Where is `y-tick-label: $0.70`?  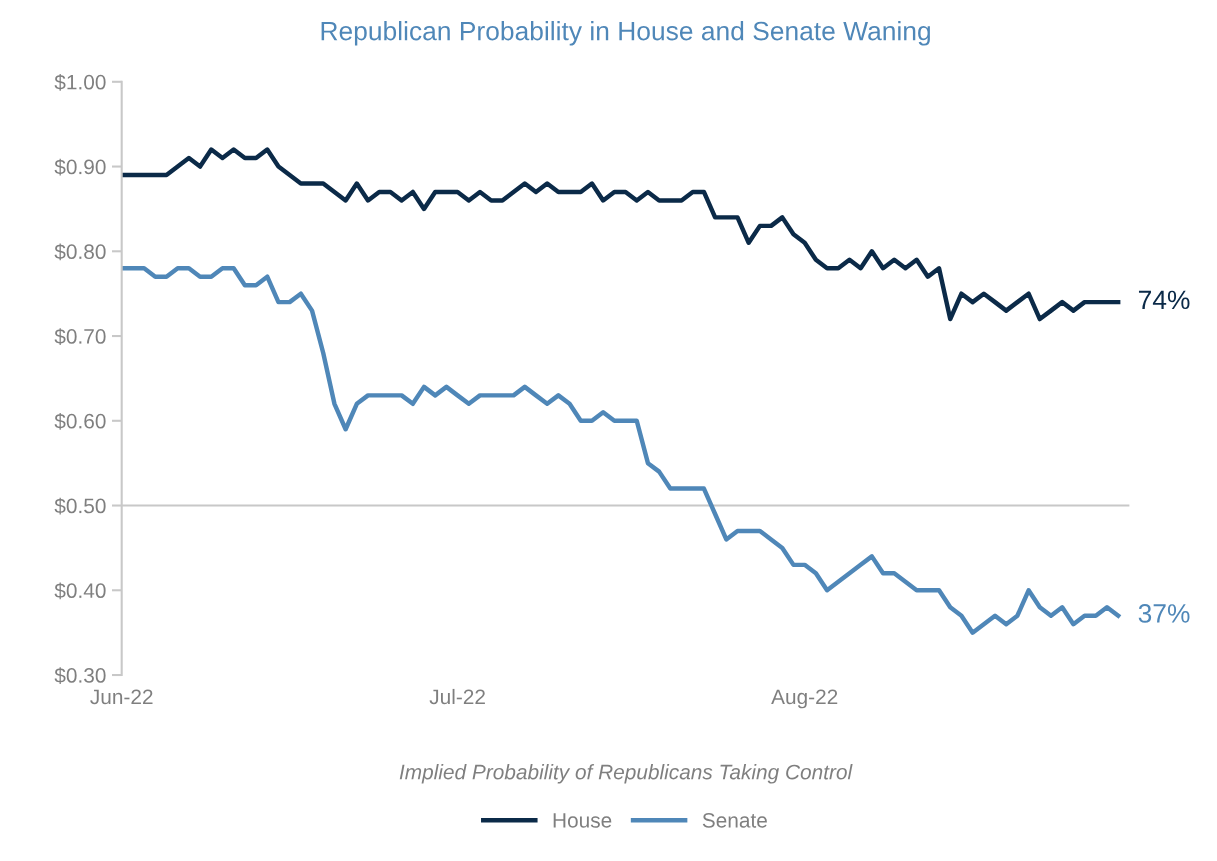 y-tick-label: $0.70 is located at coordinates (80, 337).